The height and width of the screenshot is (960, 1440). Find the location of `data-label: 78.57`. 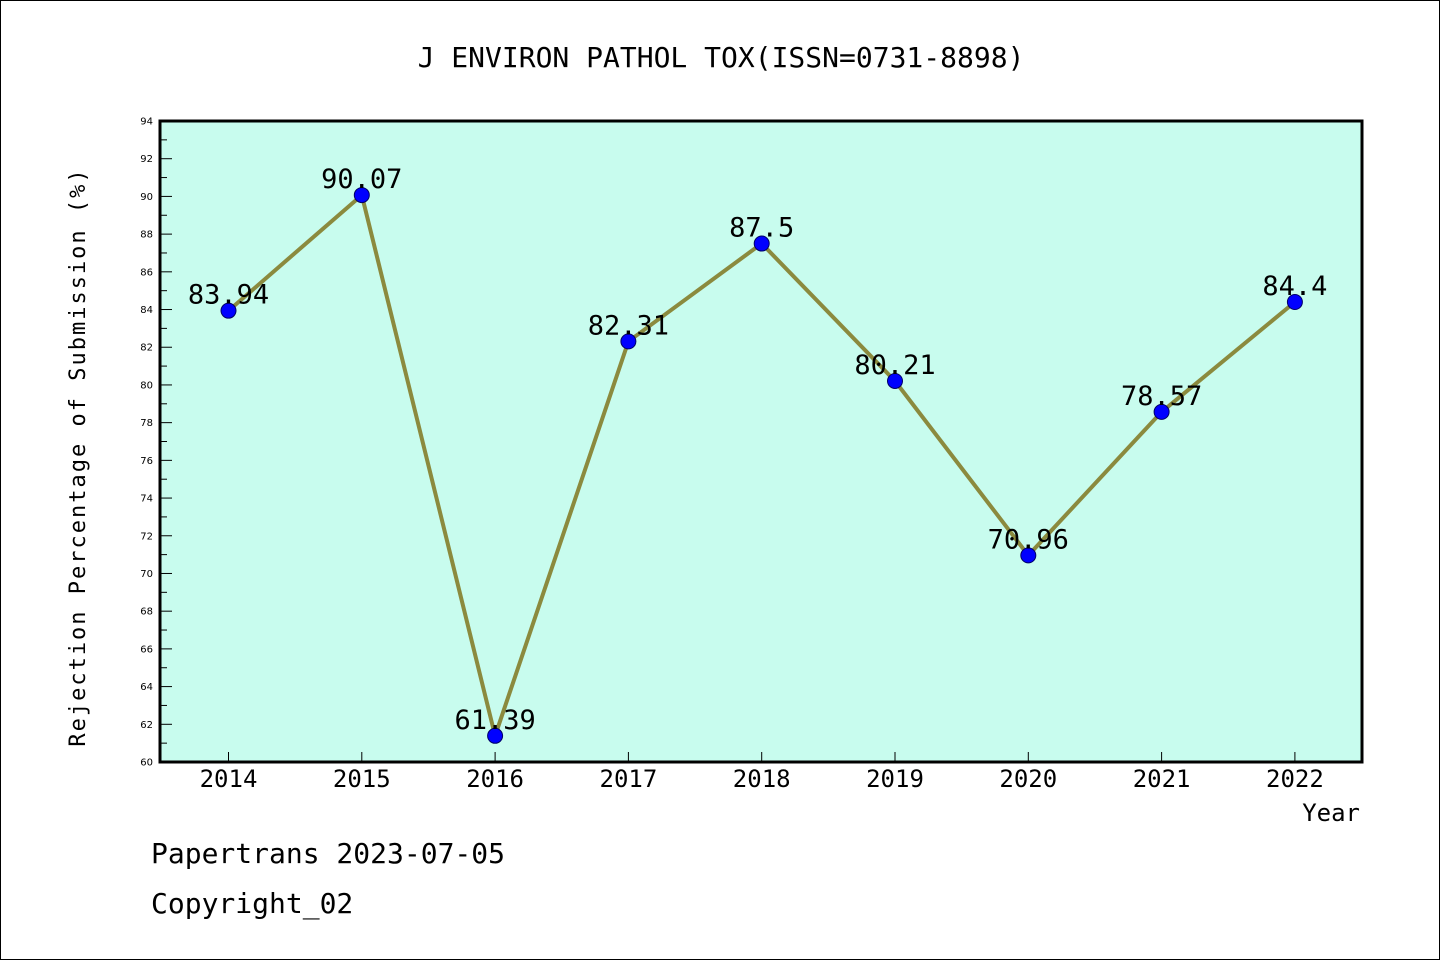

data-label: 78.57 is located at coordinates (1161, 396).